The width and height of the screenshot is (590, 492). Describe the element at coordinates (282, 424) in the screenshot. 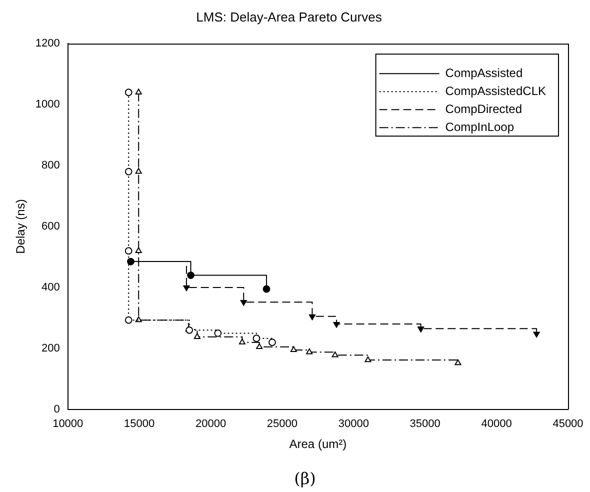

I see `x-tick-label: 25000` at that location.